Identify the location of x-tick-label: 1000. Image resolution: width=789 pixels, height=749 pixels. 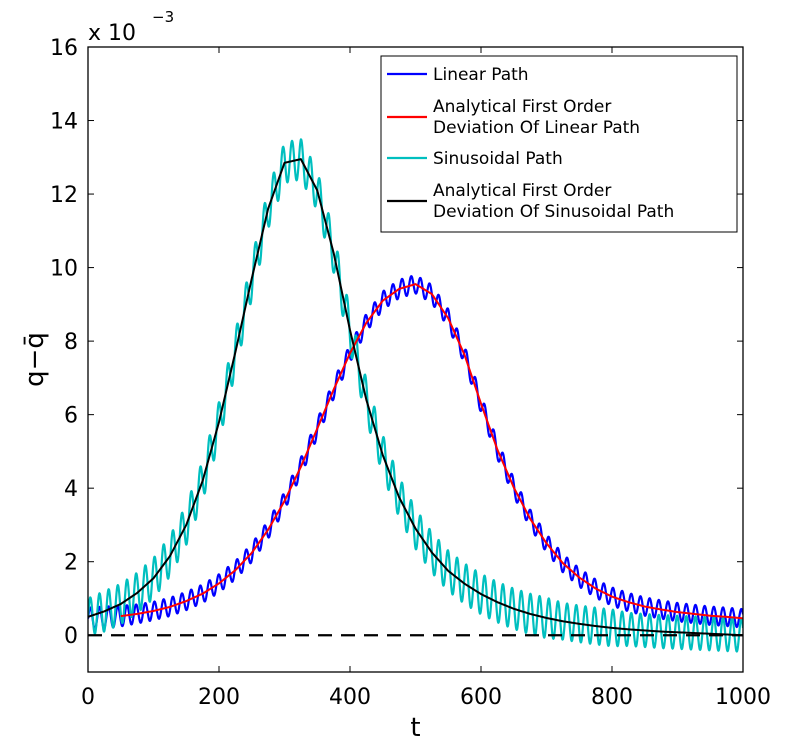
(743, 697).